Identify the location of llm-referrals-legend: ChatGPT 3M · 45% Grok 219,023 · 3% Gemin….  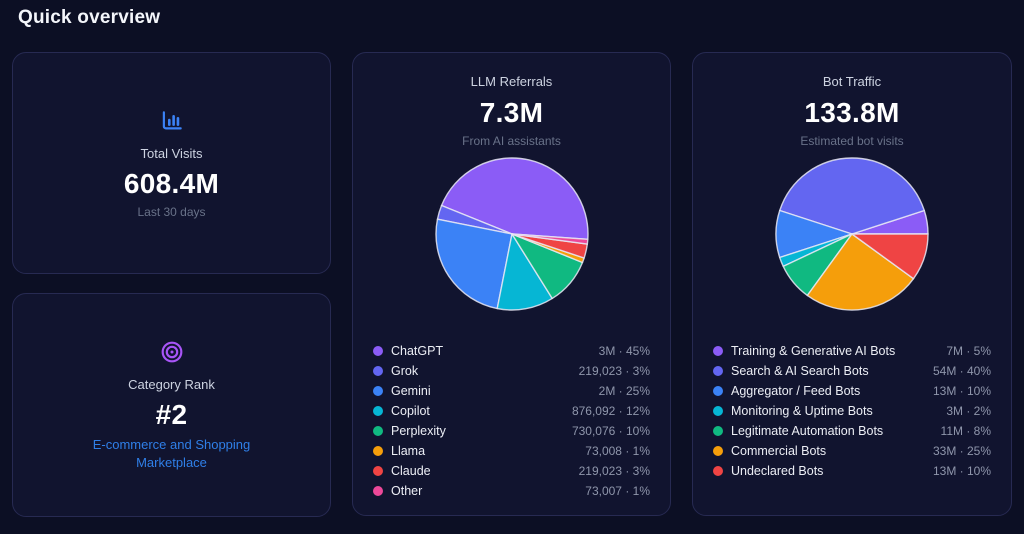
(511, 421).